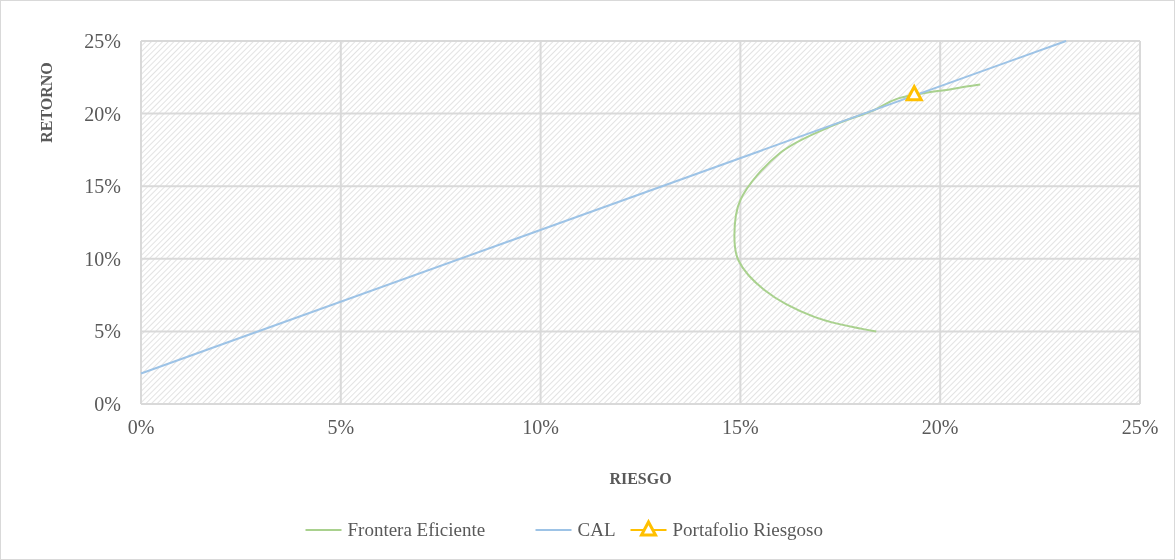  Describe the element at coordinates (102, 258) in the screenshot. I see `y-tick-label: 10%` at that location.